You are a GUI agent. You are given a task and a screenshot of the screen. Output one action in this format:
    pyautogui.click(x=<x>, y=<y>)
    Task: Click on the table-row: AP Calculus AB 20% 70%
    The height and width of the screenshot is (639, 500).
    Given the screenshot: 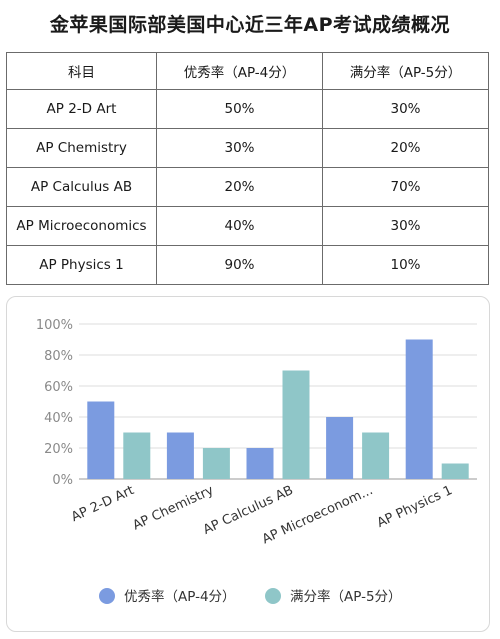 What is the action you would take?
    pyautogui.click(x=247, y=187)
    